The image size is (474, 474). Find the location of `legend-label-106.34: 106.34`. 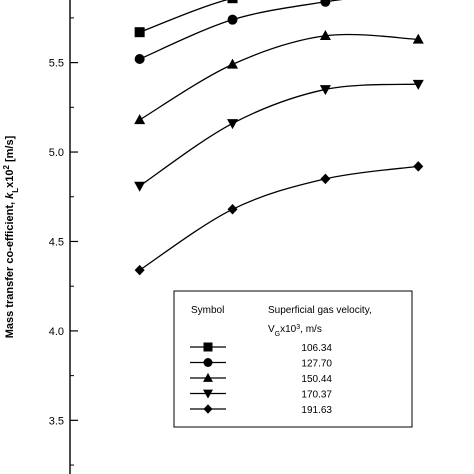

legend-label-106.34: 106.34 is located at coordinates (316, 348).